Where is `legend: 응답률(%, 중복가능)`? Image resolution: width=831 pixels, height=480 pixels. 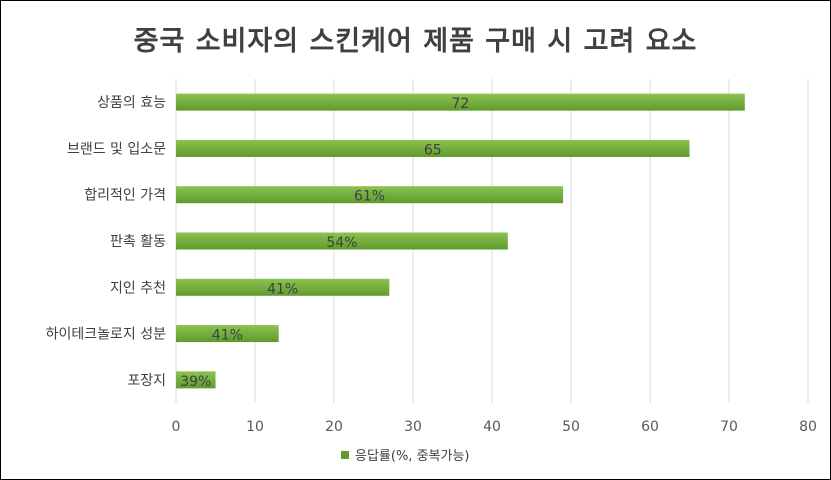
legend: 응답률(%, 중복가능) is located at coordinates (405, 456).